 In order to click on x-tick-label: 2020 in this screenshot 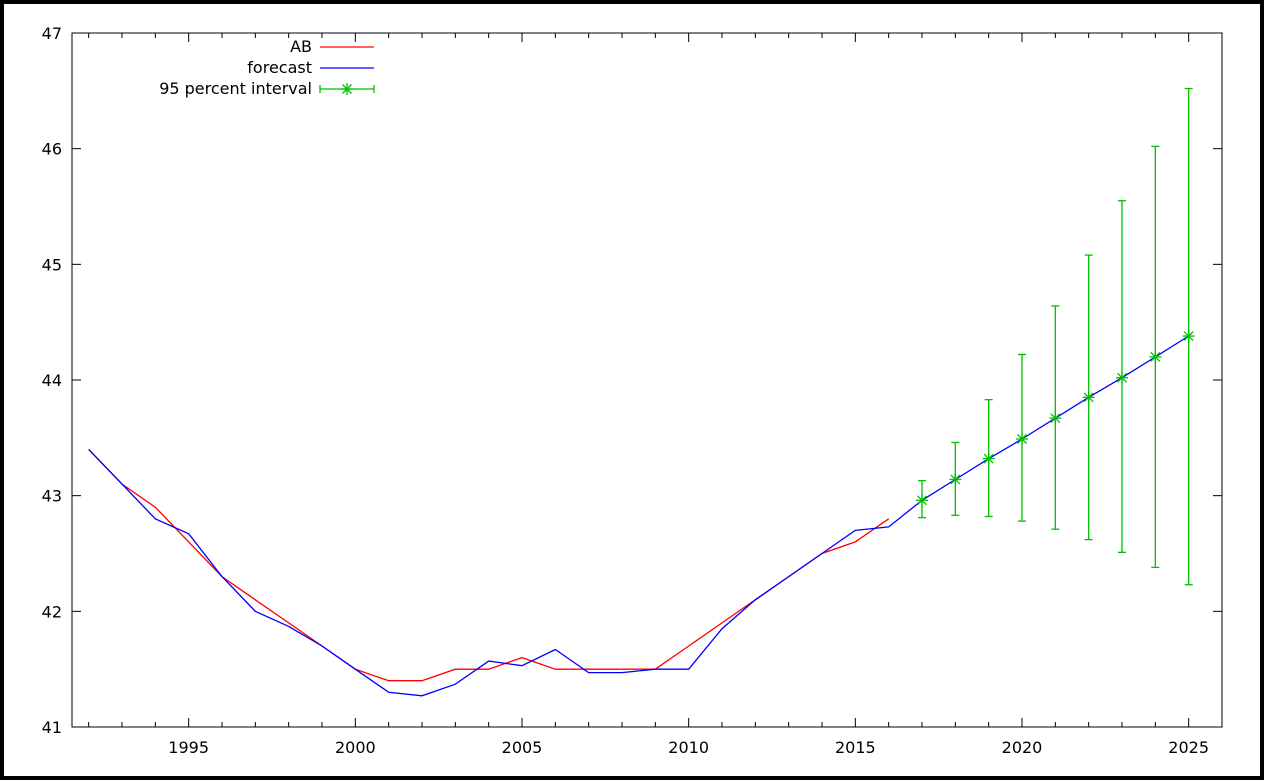, I will do `click(1022, 747)`.